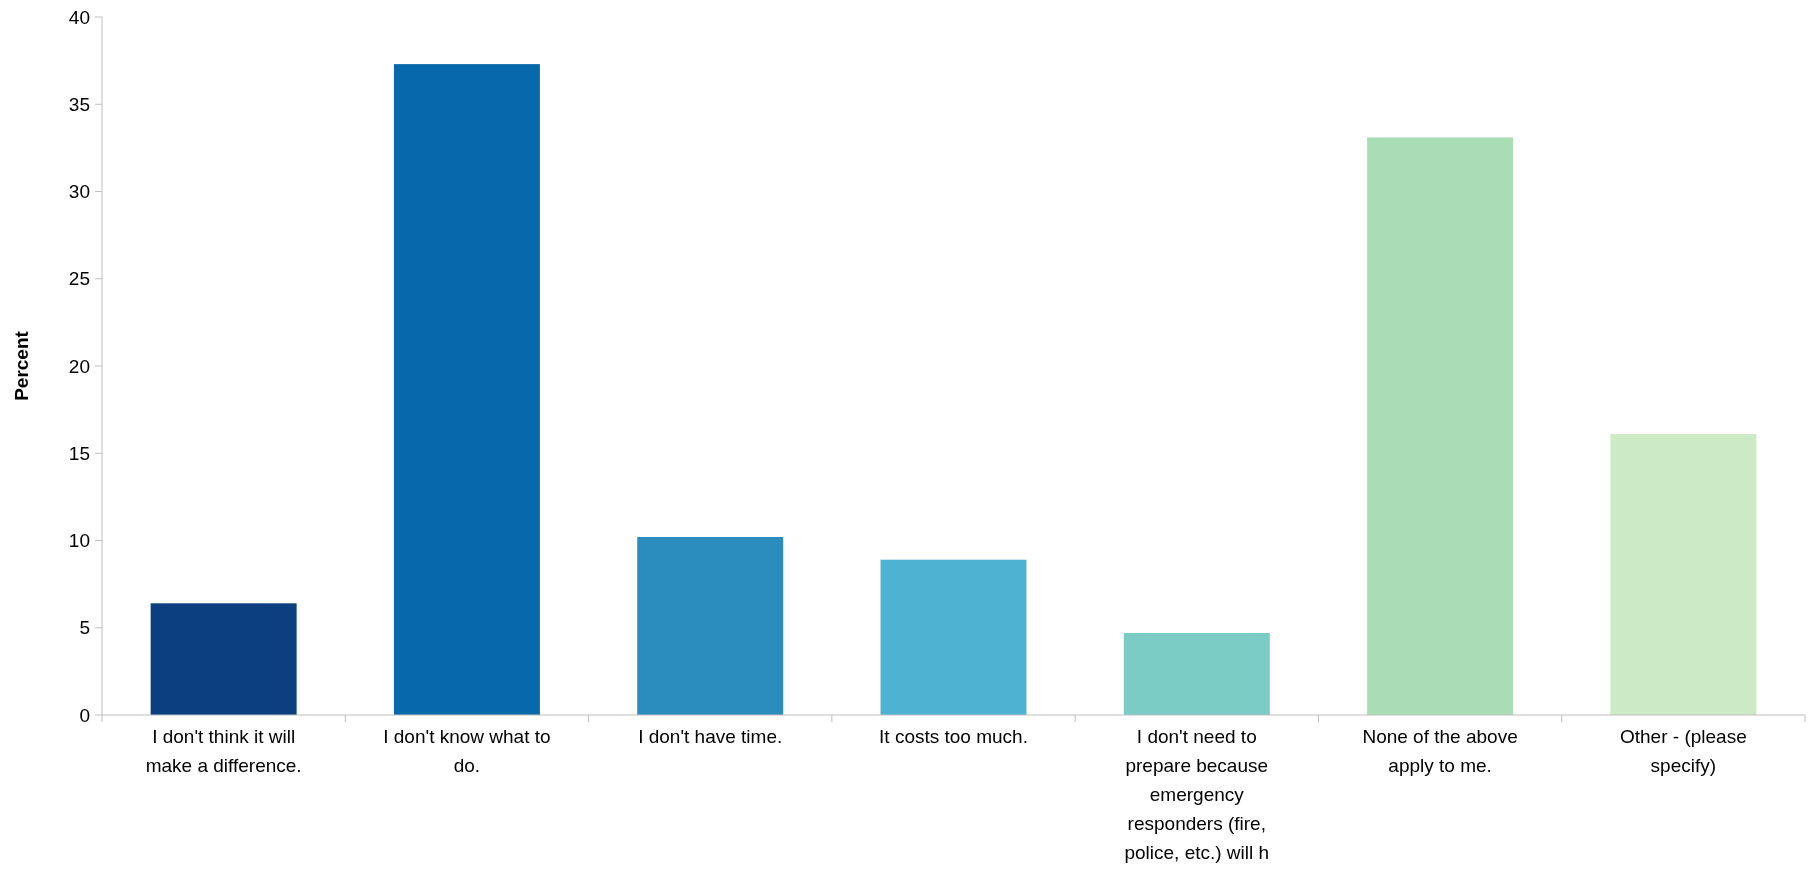 The width and height of the screenshot is (1811, 893). Describe the element at coordinates (79, 104) in the screenshot. I see `y-tick-label: 35` at that location.